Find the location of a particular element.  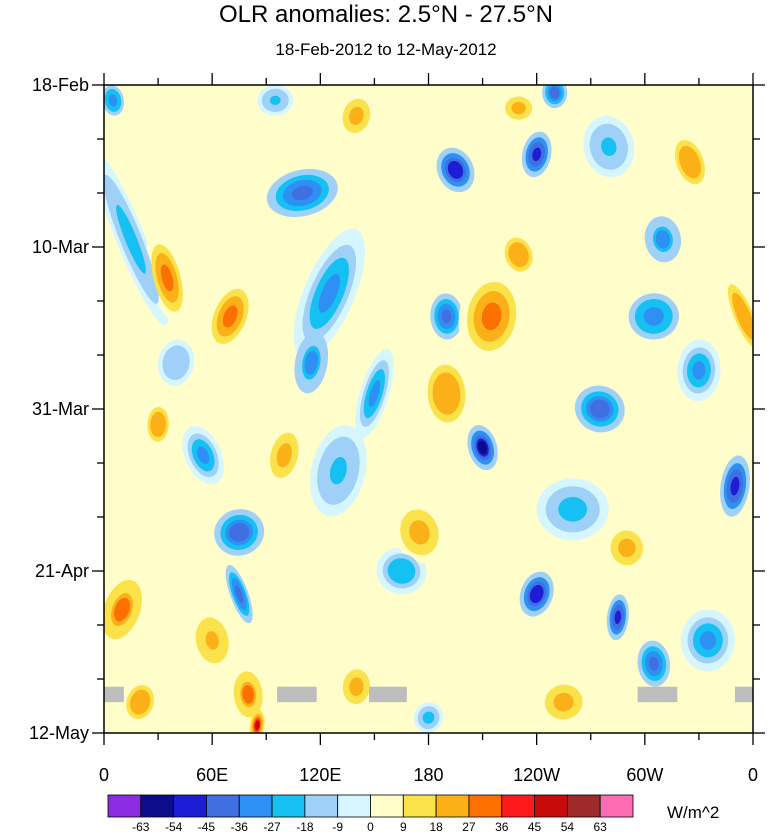

colorbar-level-label: 45 is located at coordinates (535, 827).